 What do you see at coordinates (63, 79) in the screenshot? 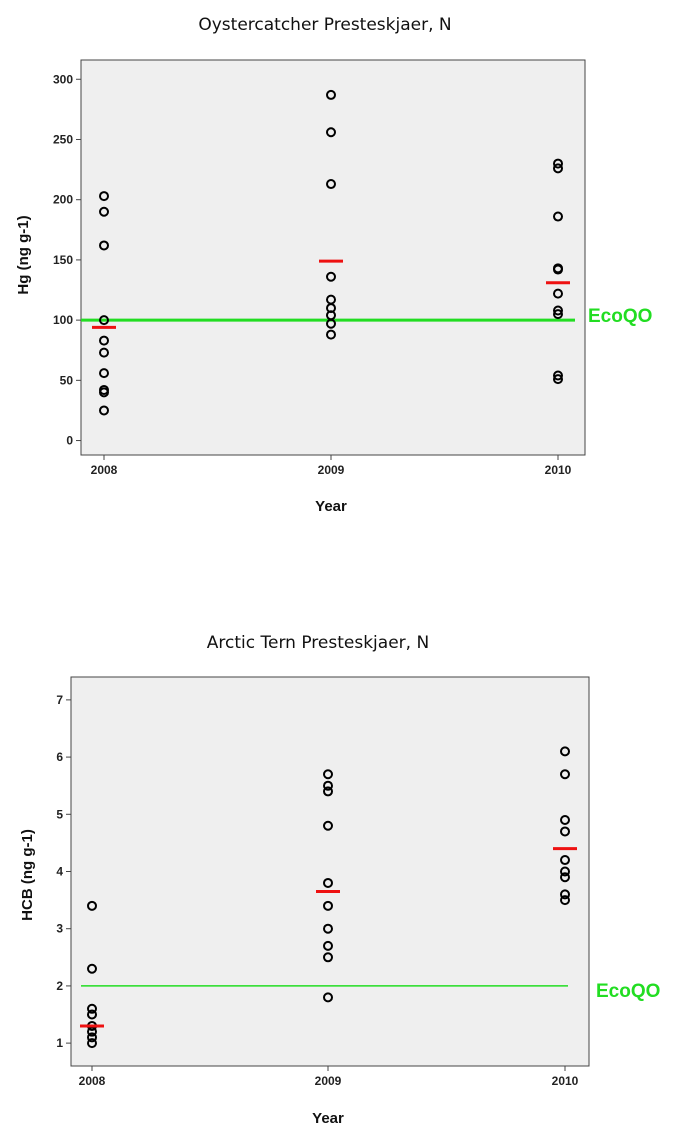
I see `y-tick-label: 300` at bounding box center [63, 79].